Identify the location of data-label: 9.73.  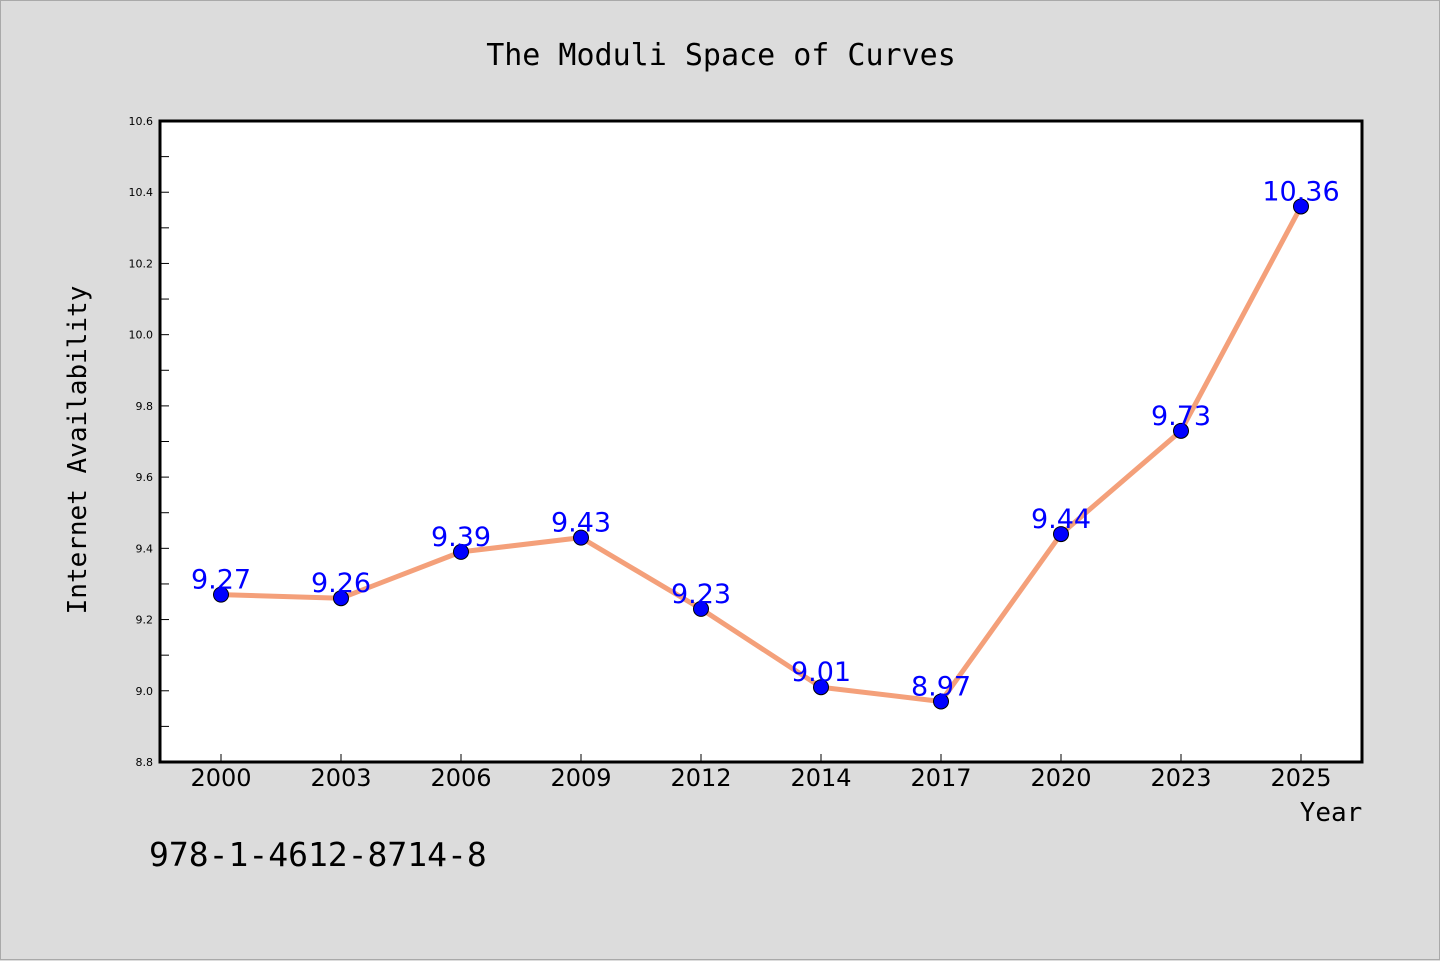
(1181, 416).